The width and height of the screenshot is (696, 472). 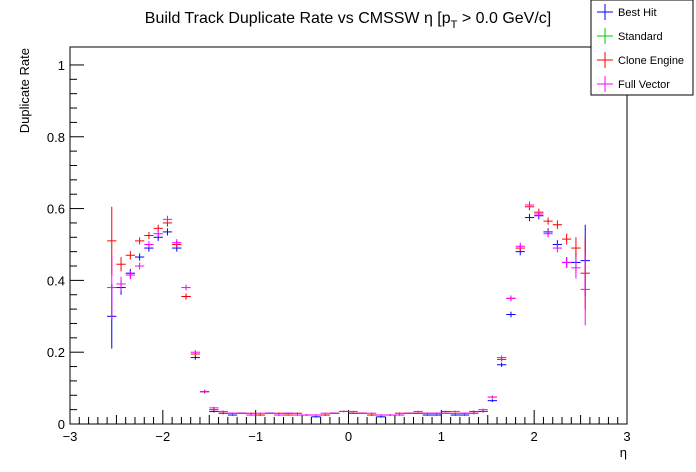 I want to click on legend-entry: Standard, so click(x=630, y=36).